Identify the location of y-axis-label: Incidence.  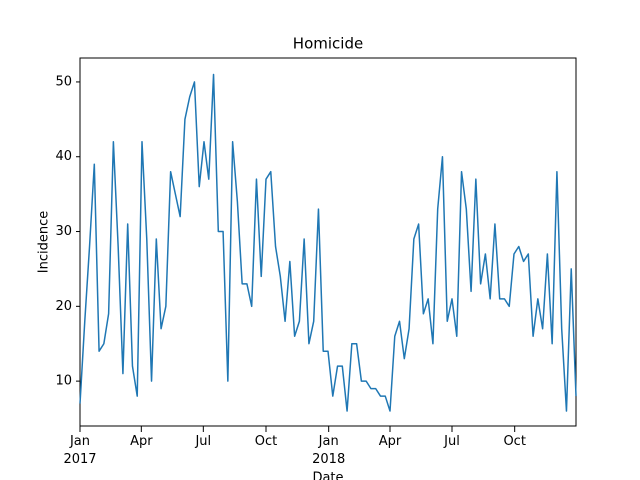
(44, 242).